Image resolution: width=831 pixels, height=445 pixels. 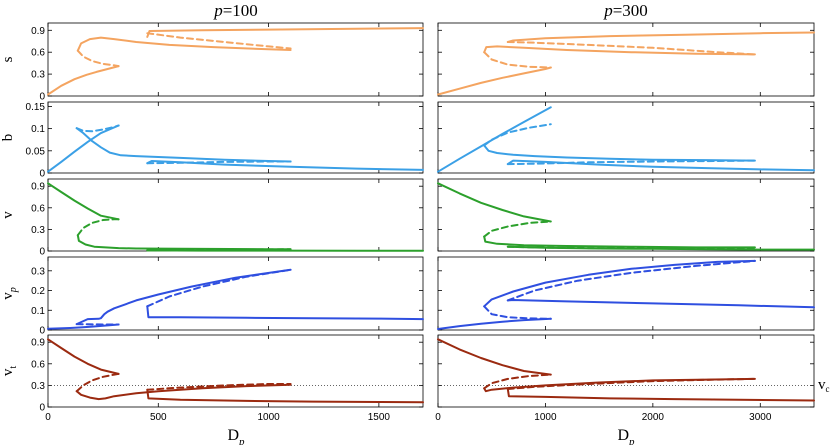 I want to click on column-title-left: p=100, so click(x=235, y=10).